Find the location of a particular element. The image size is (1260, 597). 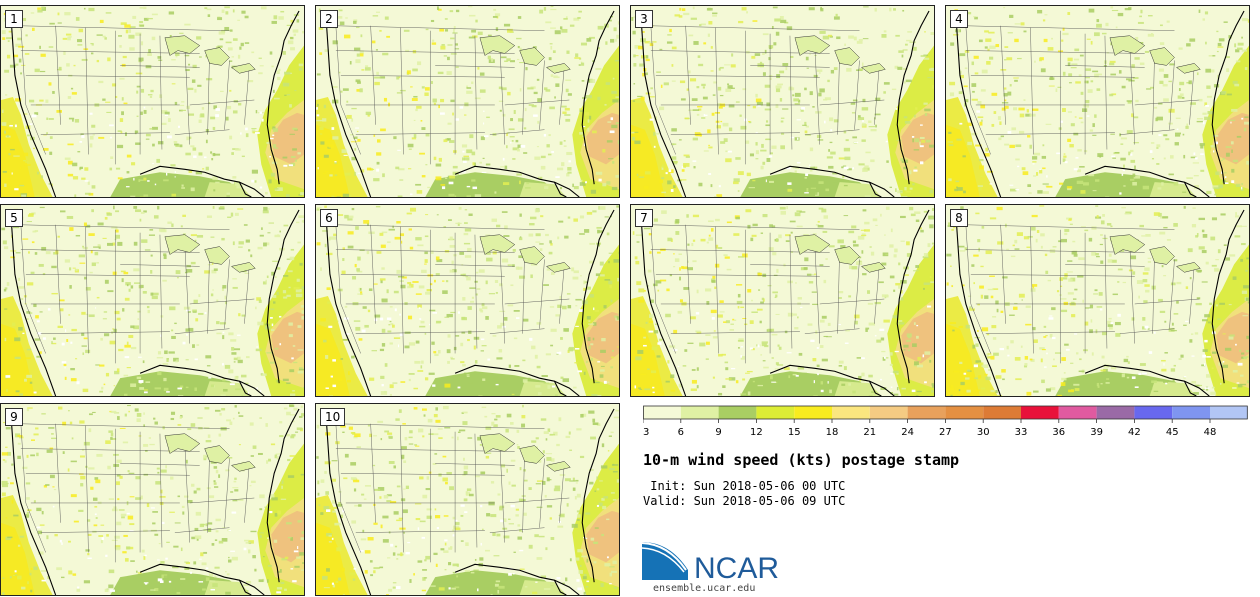

colorbar: 3 6 9 12 15 18 21 24 27 30 33 36 39 42 45 48 is located at coordinates (945, 421).